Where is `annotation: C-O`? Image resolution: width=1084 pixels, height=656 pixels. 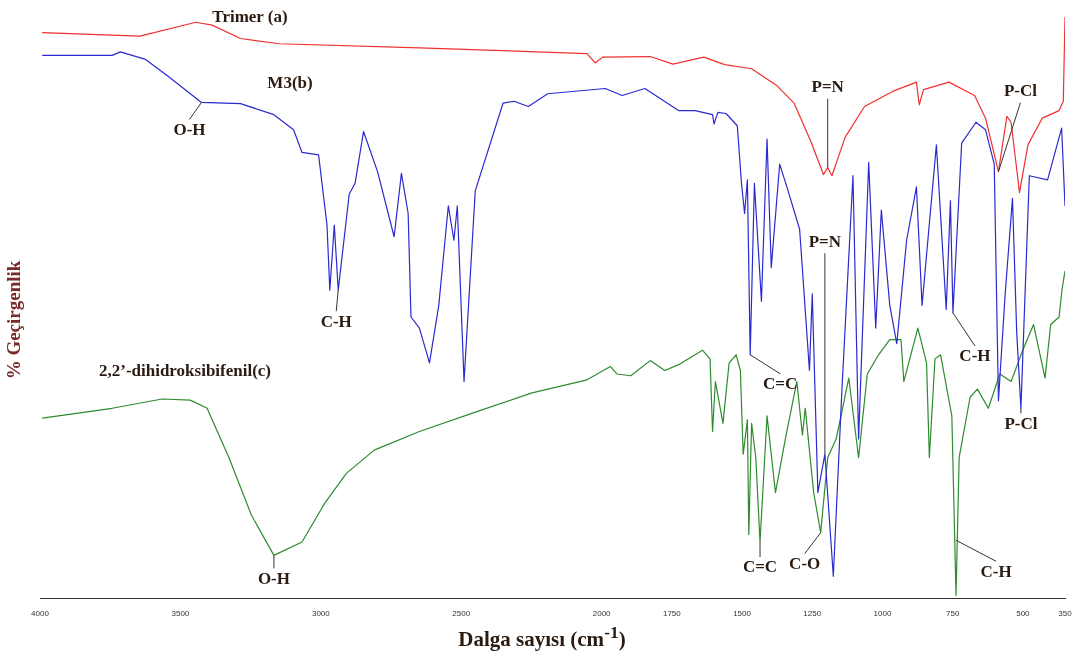
annotation: C-O is located at coordinates (805, 564).